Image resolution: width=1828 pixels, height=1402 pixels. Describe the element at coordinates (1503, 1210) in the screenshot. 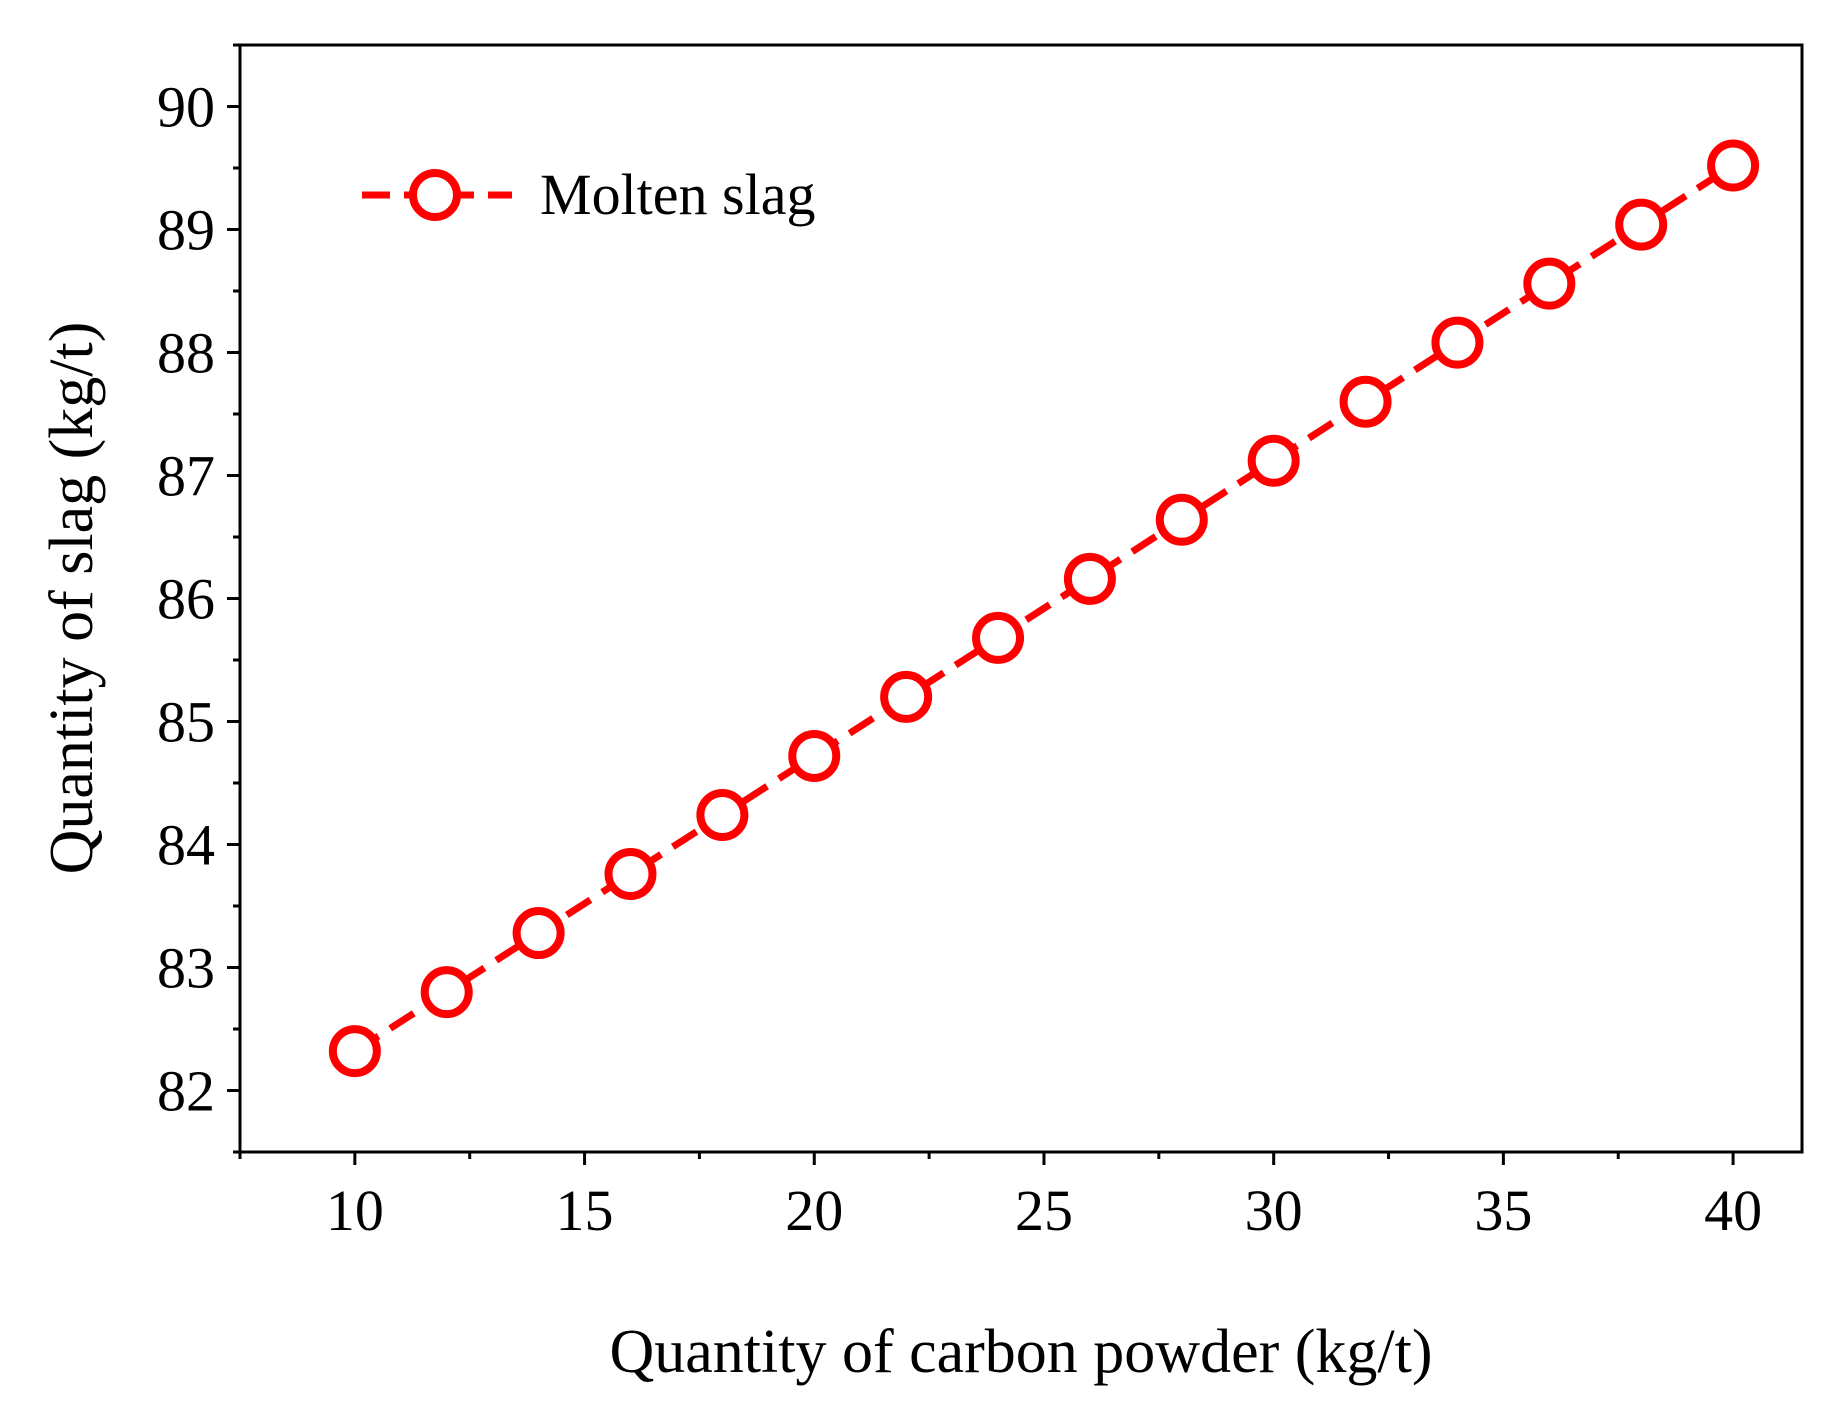

I see `x-tick-label: 35` at that location.